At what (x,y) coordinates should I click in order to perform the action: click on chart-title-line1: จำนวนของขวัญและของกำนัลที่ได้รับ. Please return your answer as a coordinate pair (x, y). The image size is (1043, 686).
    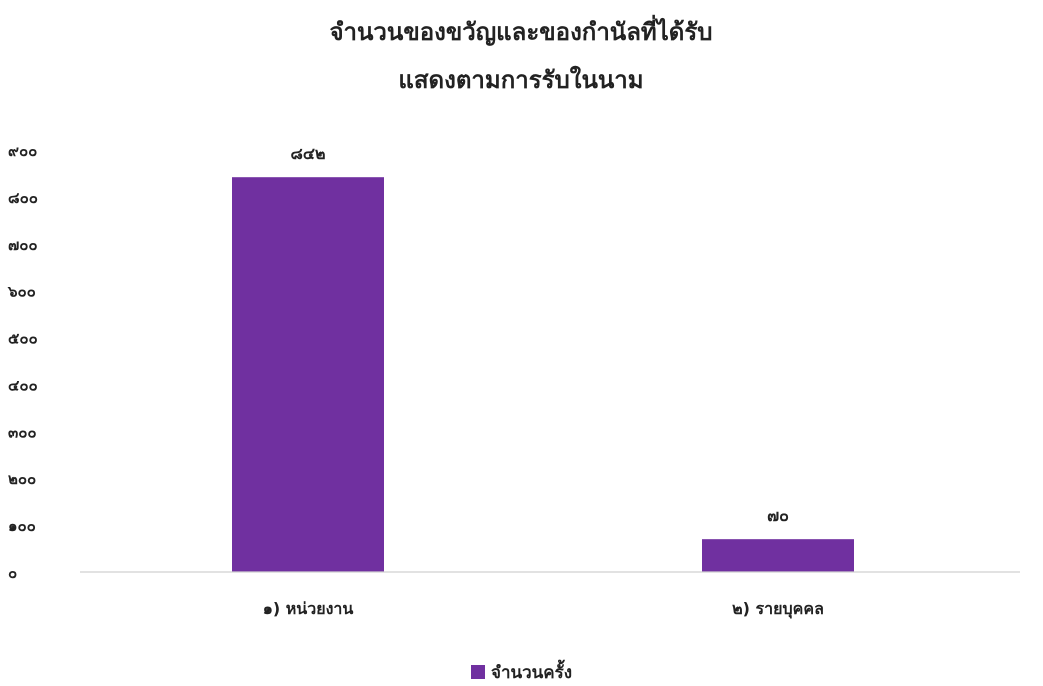
    Looking at the image, I should click on (520, 30).